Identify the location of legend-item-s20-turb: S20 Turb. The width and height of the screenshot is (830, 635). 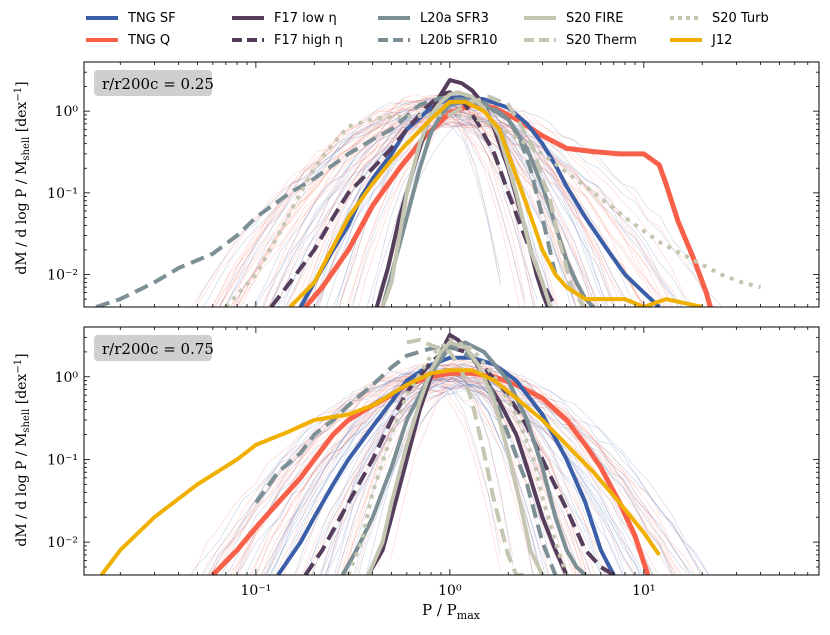
(718, 18).